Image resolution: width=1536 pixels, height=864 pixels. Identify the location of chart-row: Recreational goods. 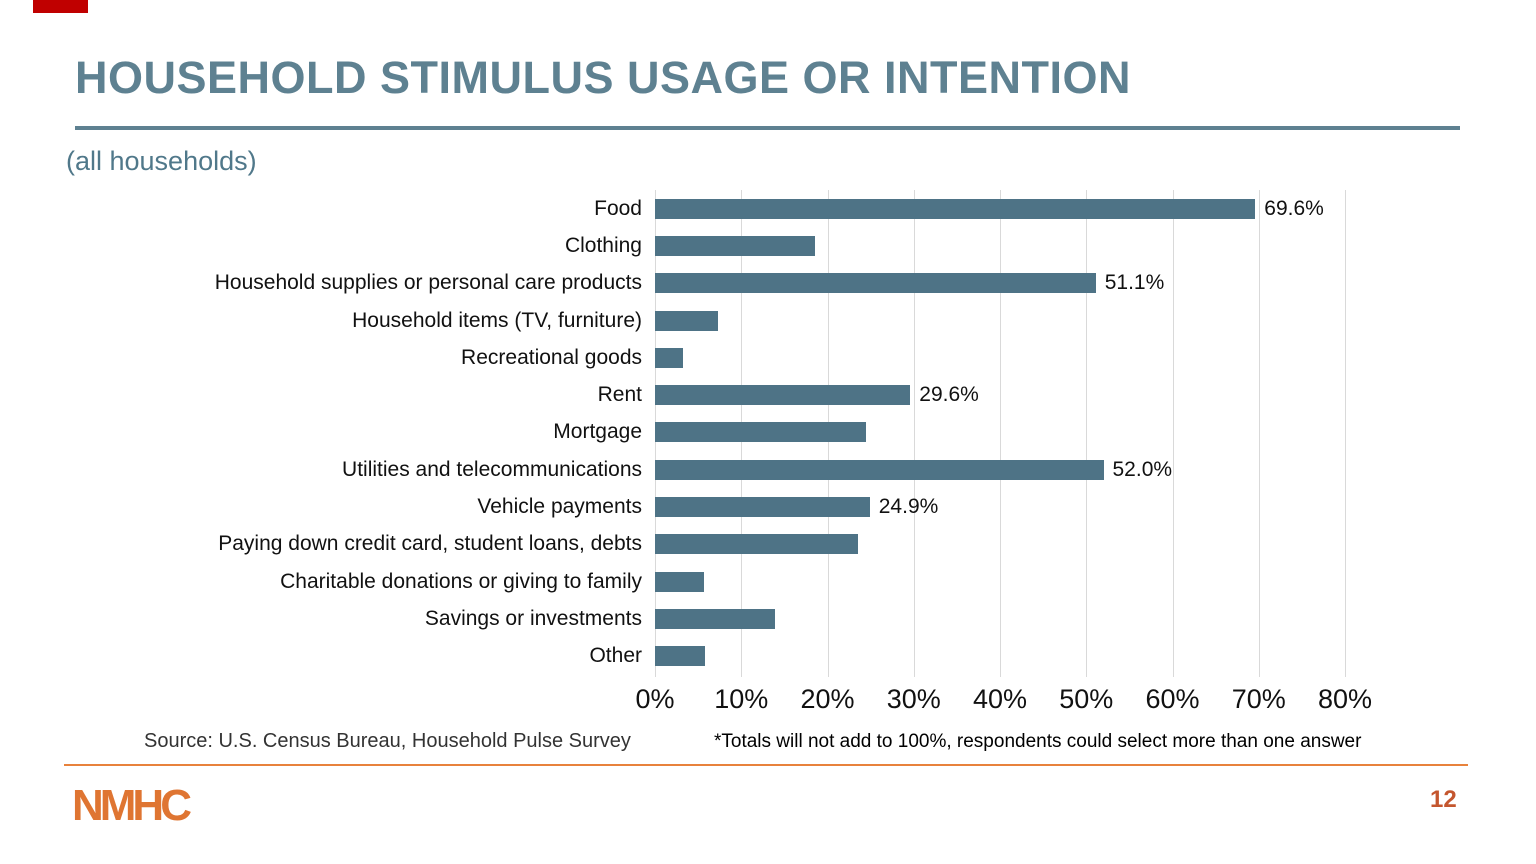
(680, 357).